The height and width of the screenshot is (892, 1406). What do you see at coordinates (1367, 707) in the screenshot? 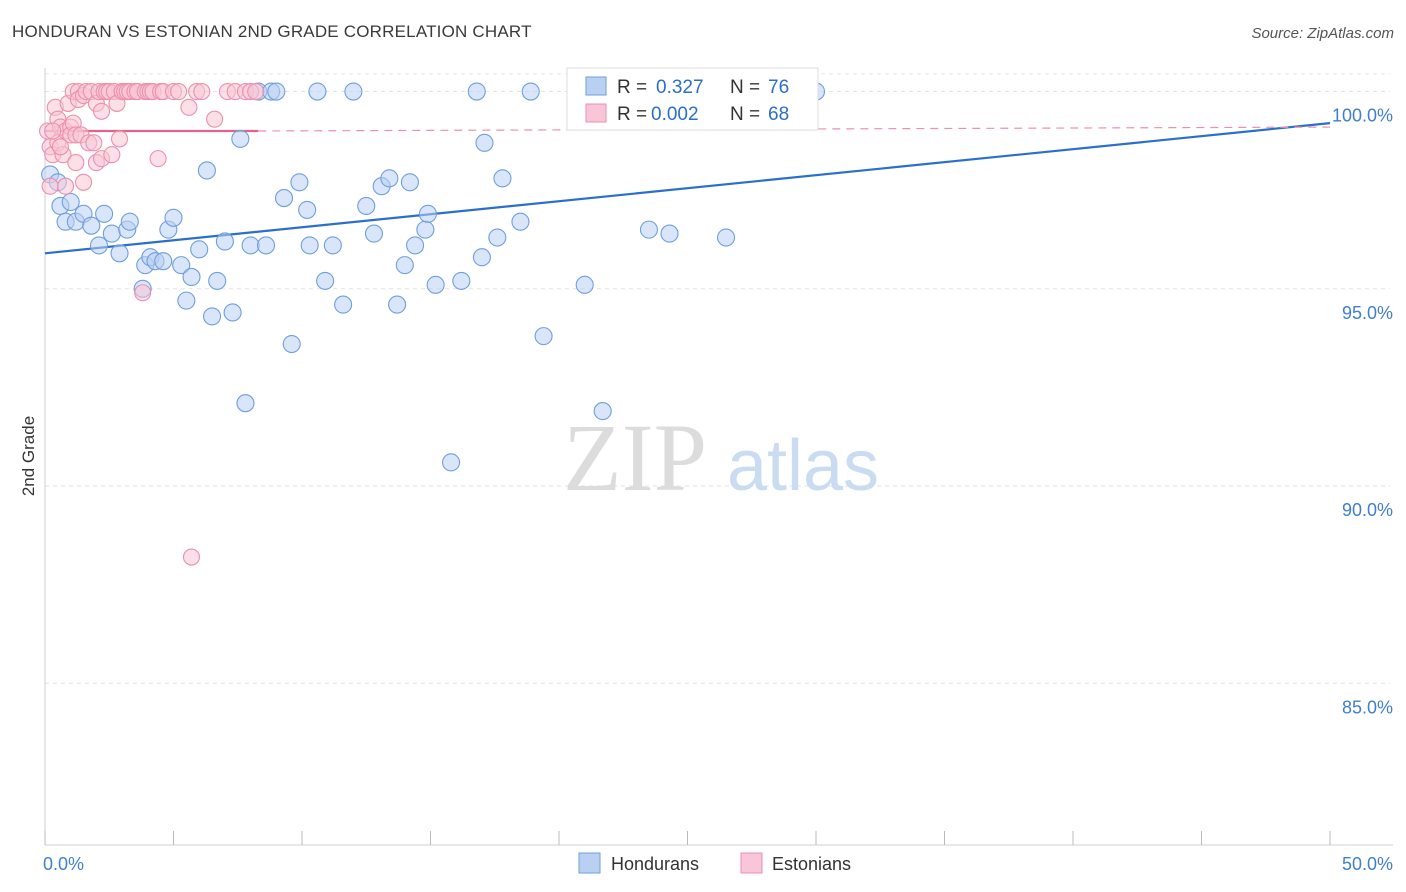
I see `y-tick-label: 85.0%` at bounding box center [1367, 707].